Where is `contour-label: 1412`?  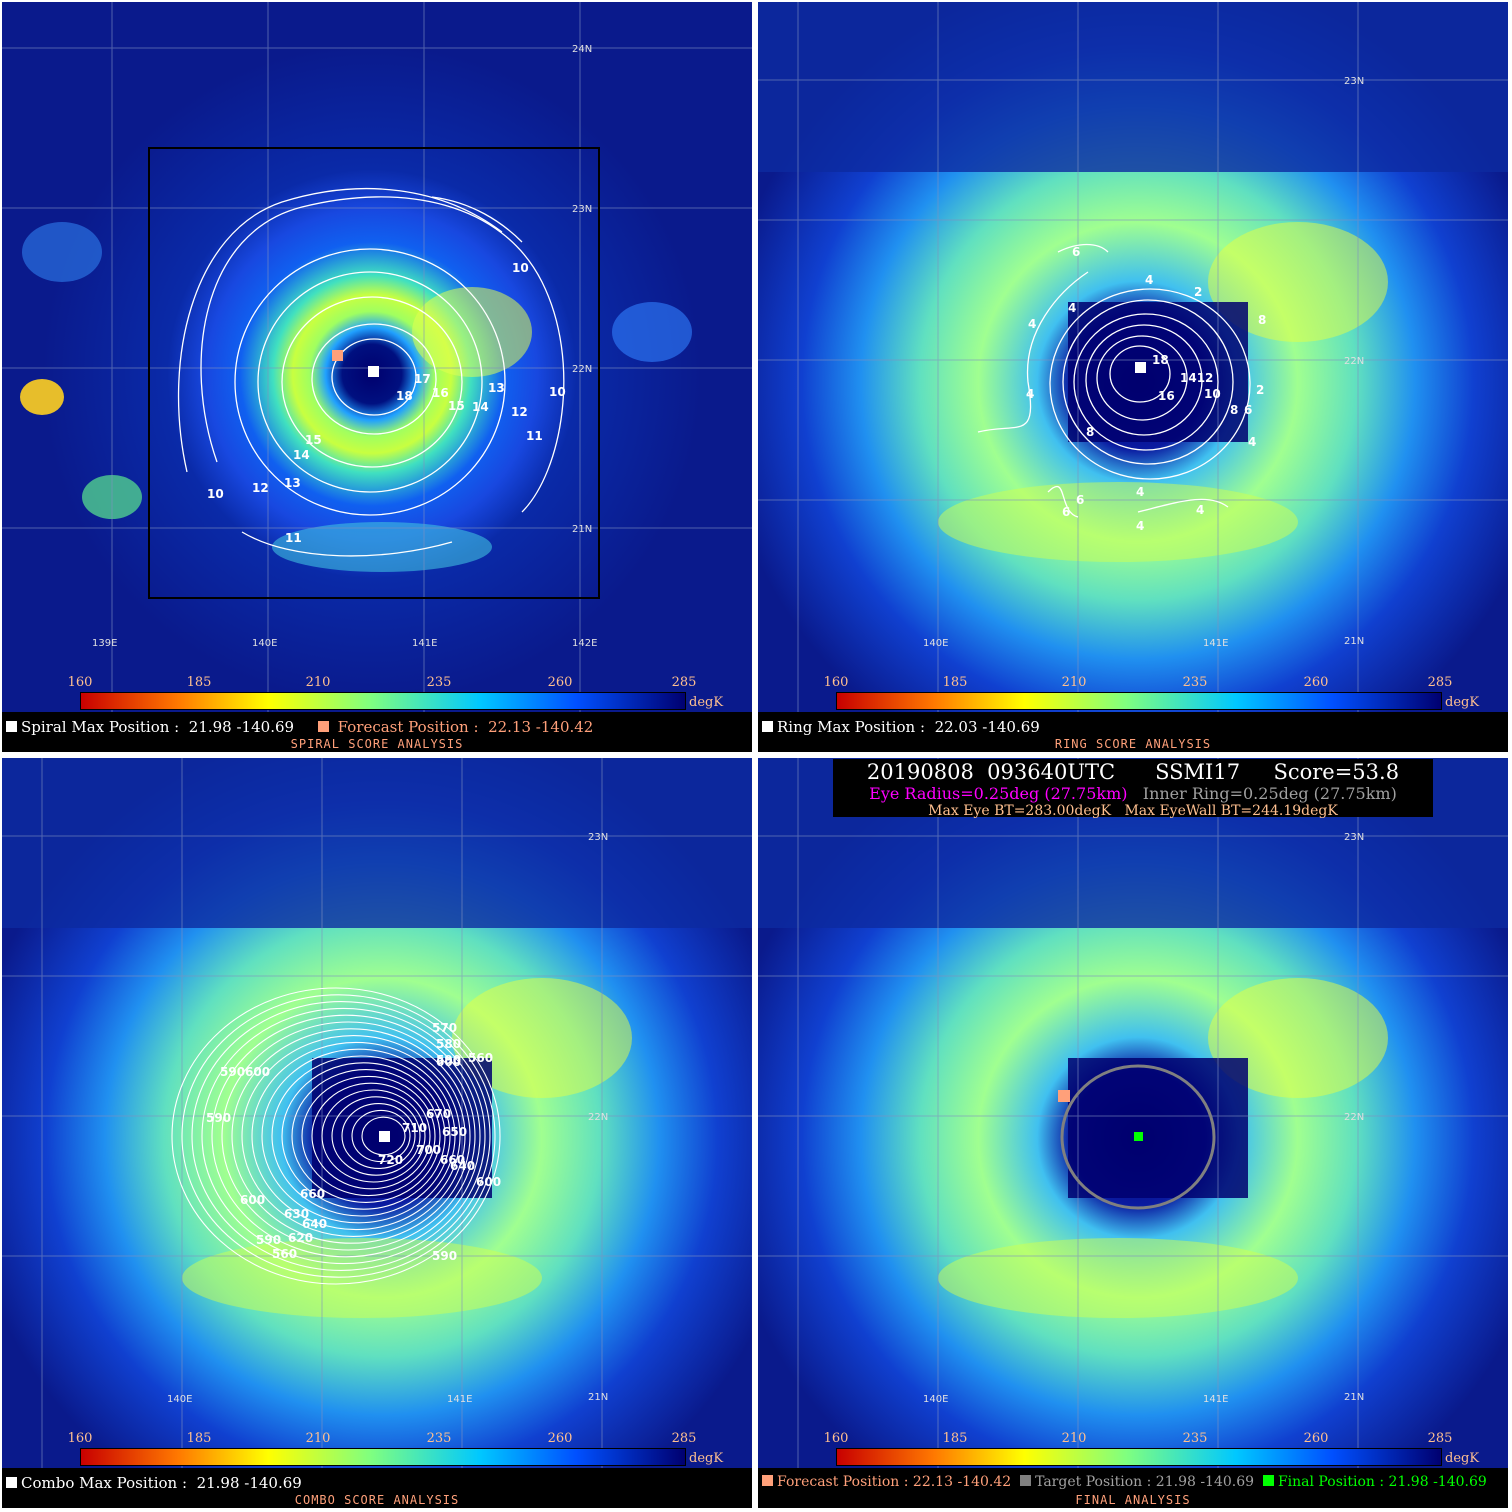
contour-label: 1412 is located at coordinates (1196, 378).